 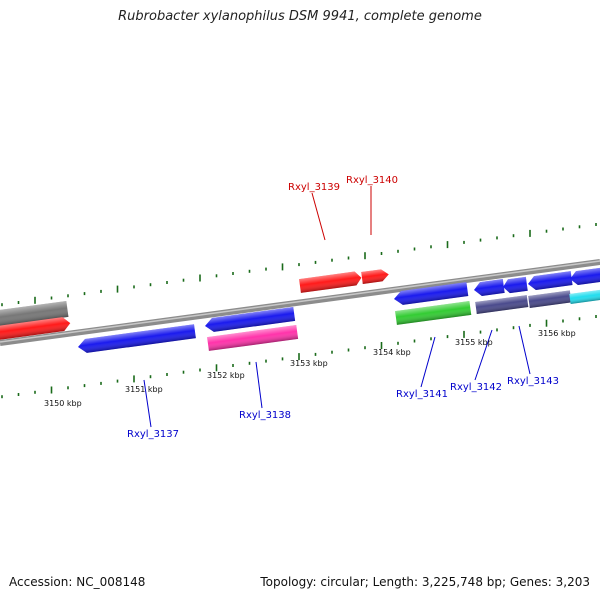 I want to click on scale-label: 3150 kbp, so click(x=63, y=403).